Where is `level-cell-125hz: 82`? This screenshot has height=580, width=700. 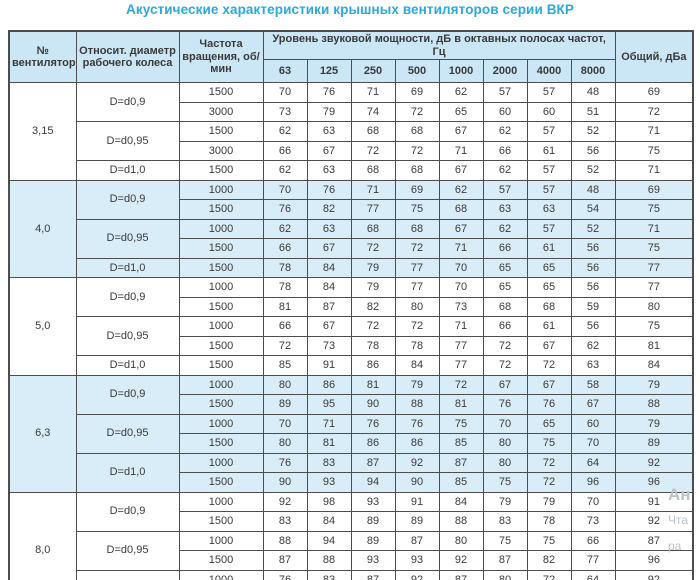 level-cell-125hz: 82 is located at coordinates (329, 209).